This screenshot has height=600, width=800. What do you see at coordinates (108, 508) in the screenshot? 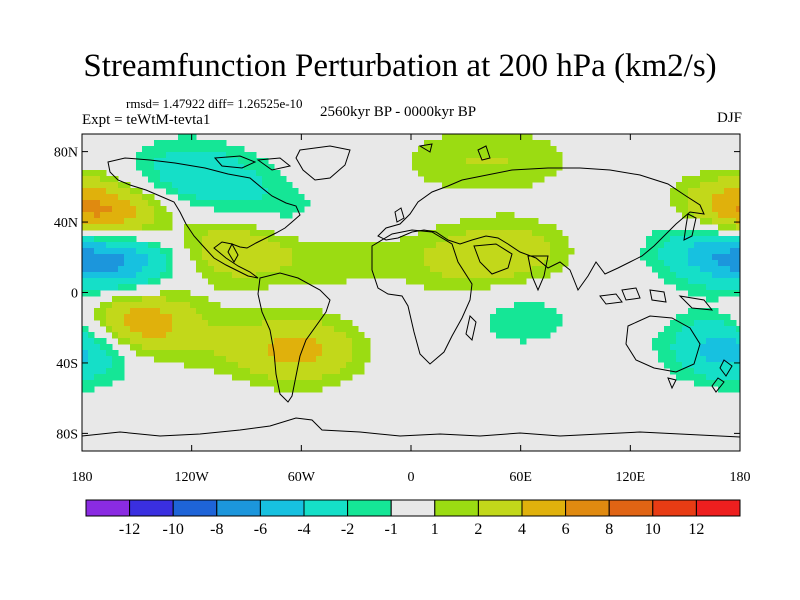
I see `colorbar-swatch` at bounding box center [108, 508].